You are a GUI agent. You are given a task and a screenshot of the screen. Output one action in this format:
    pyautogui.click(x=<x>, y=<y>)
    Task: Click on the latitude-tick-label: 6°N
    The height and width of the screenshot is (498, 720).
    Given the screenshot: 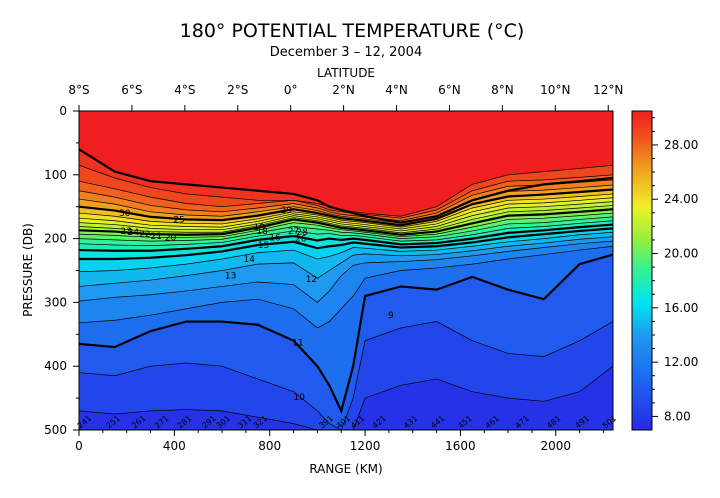 What is the action you would take?
    pyautogui.click(x=449, y=90)
    